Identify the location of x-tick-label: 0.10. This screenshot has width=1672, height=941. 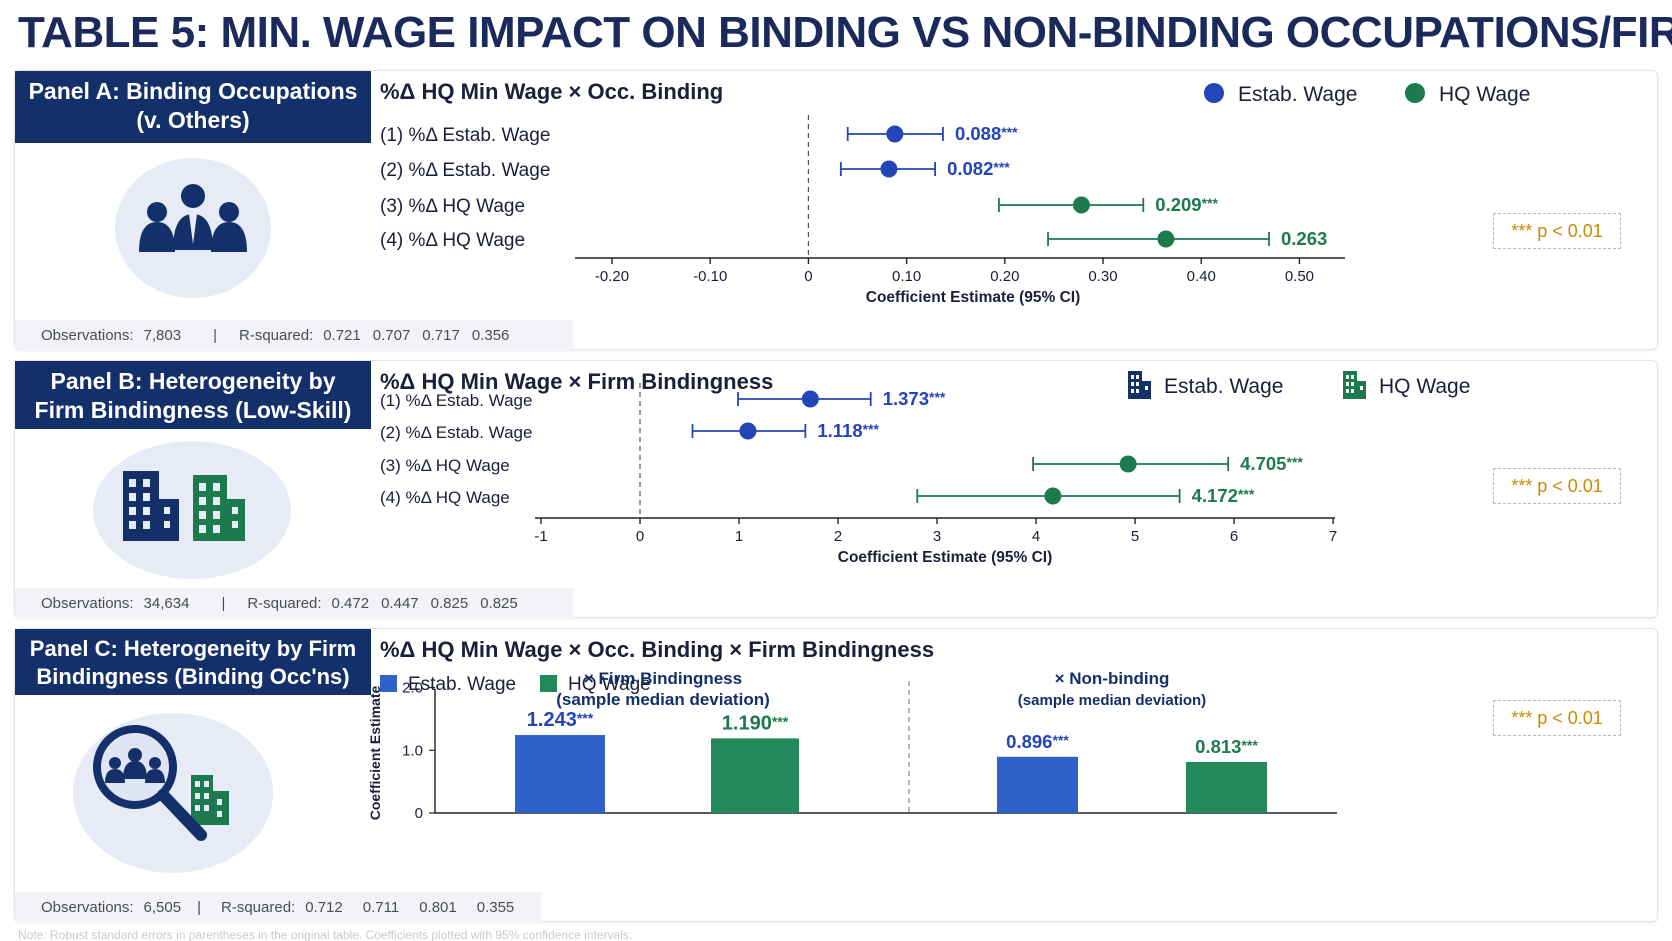
(906, 276).